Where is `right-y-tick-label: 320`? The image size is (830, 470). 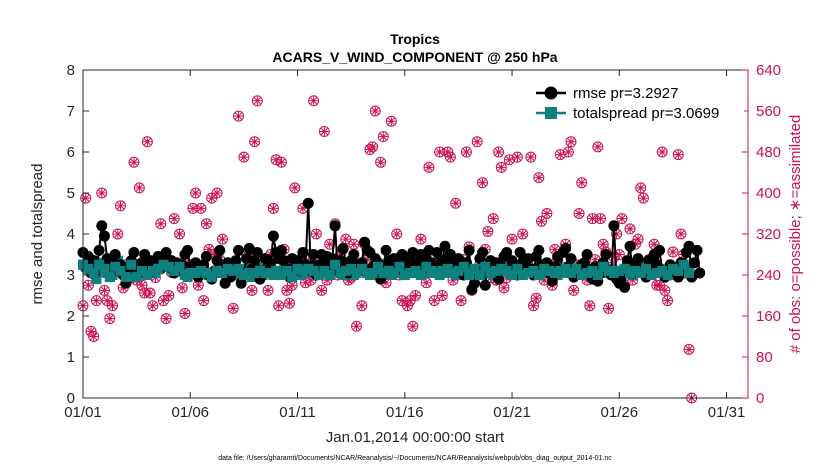
right-y-tick-label: 320 is located at coordinates (768, 234).